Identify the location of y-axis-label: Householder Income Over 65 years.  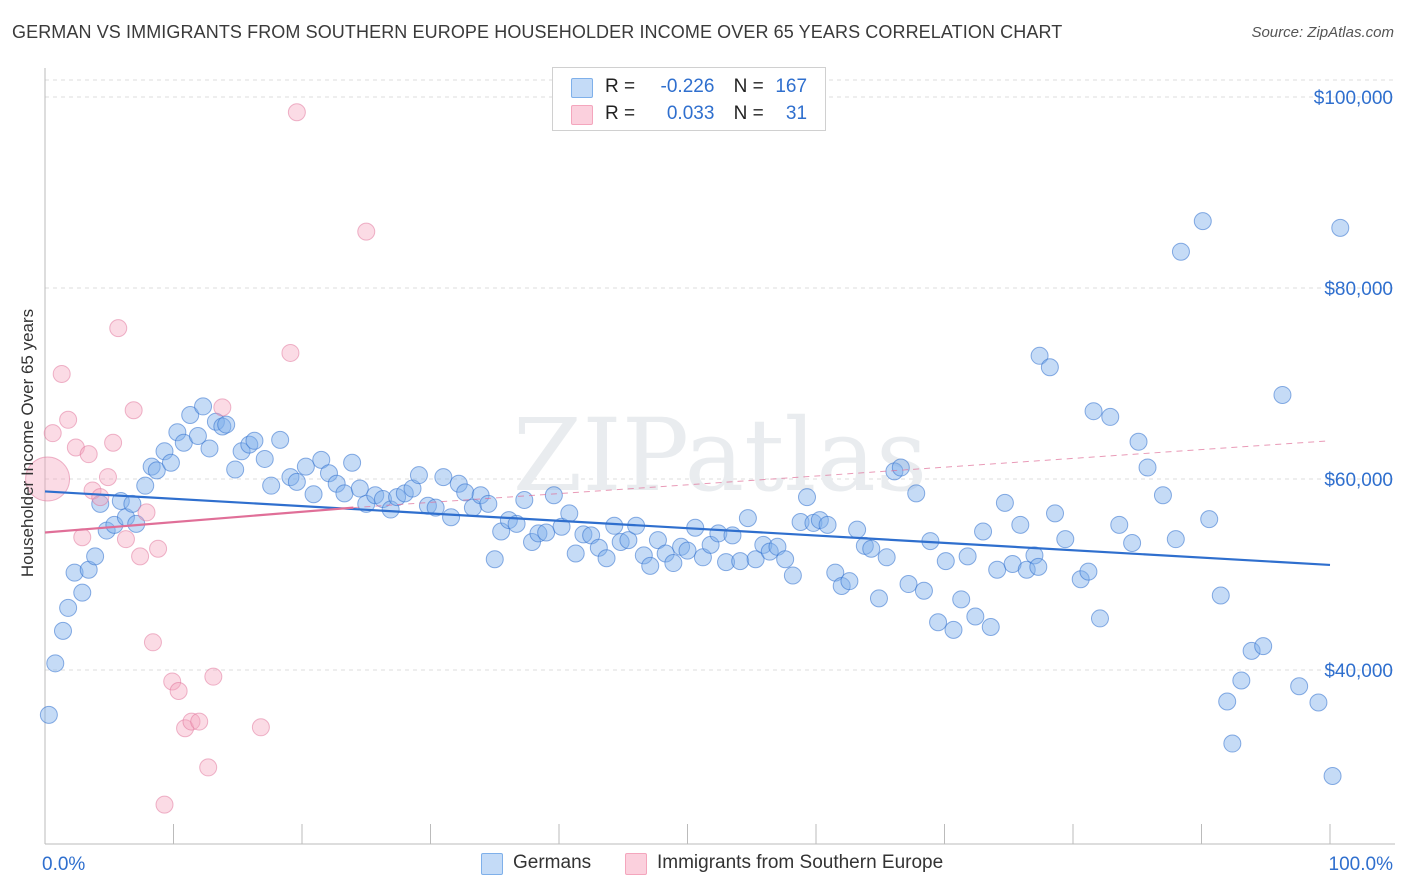
(27, 443).